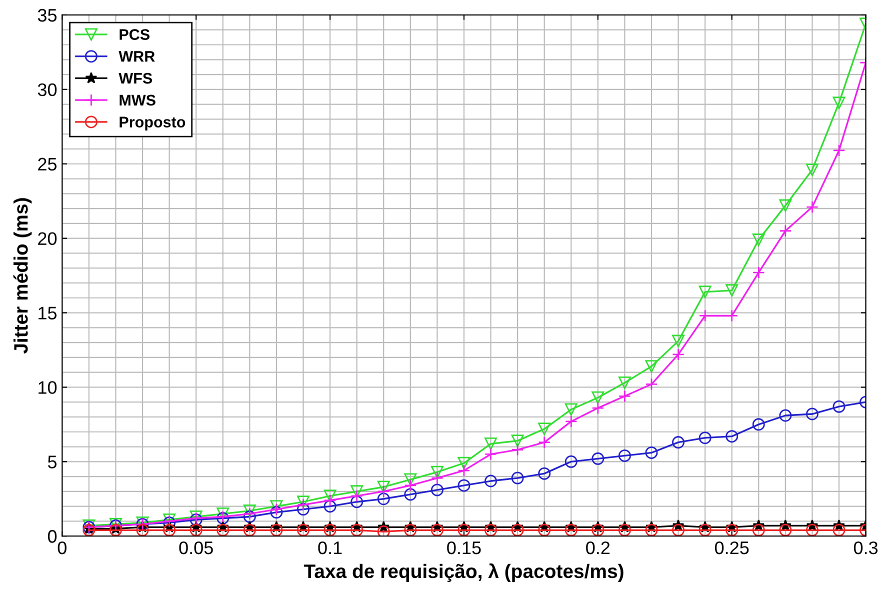  I want to click on y-tick-label: 15, so click(47, 313).